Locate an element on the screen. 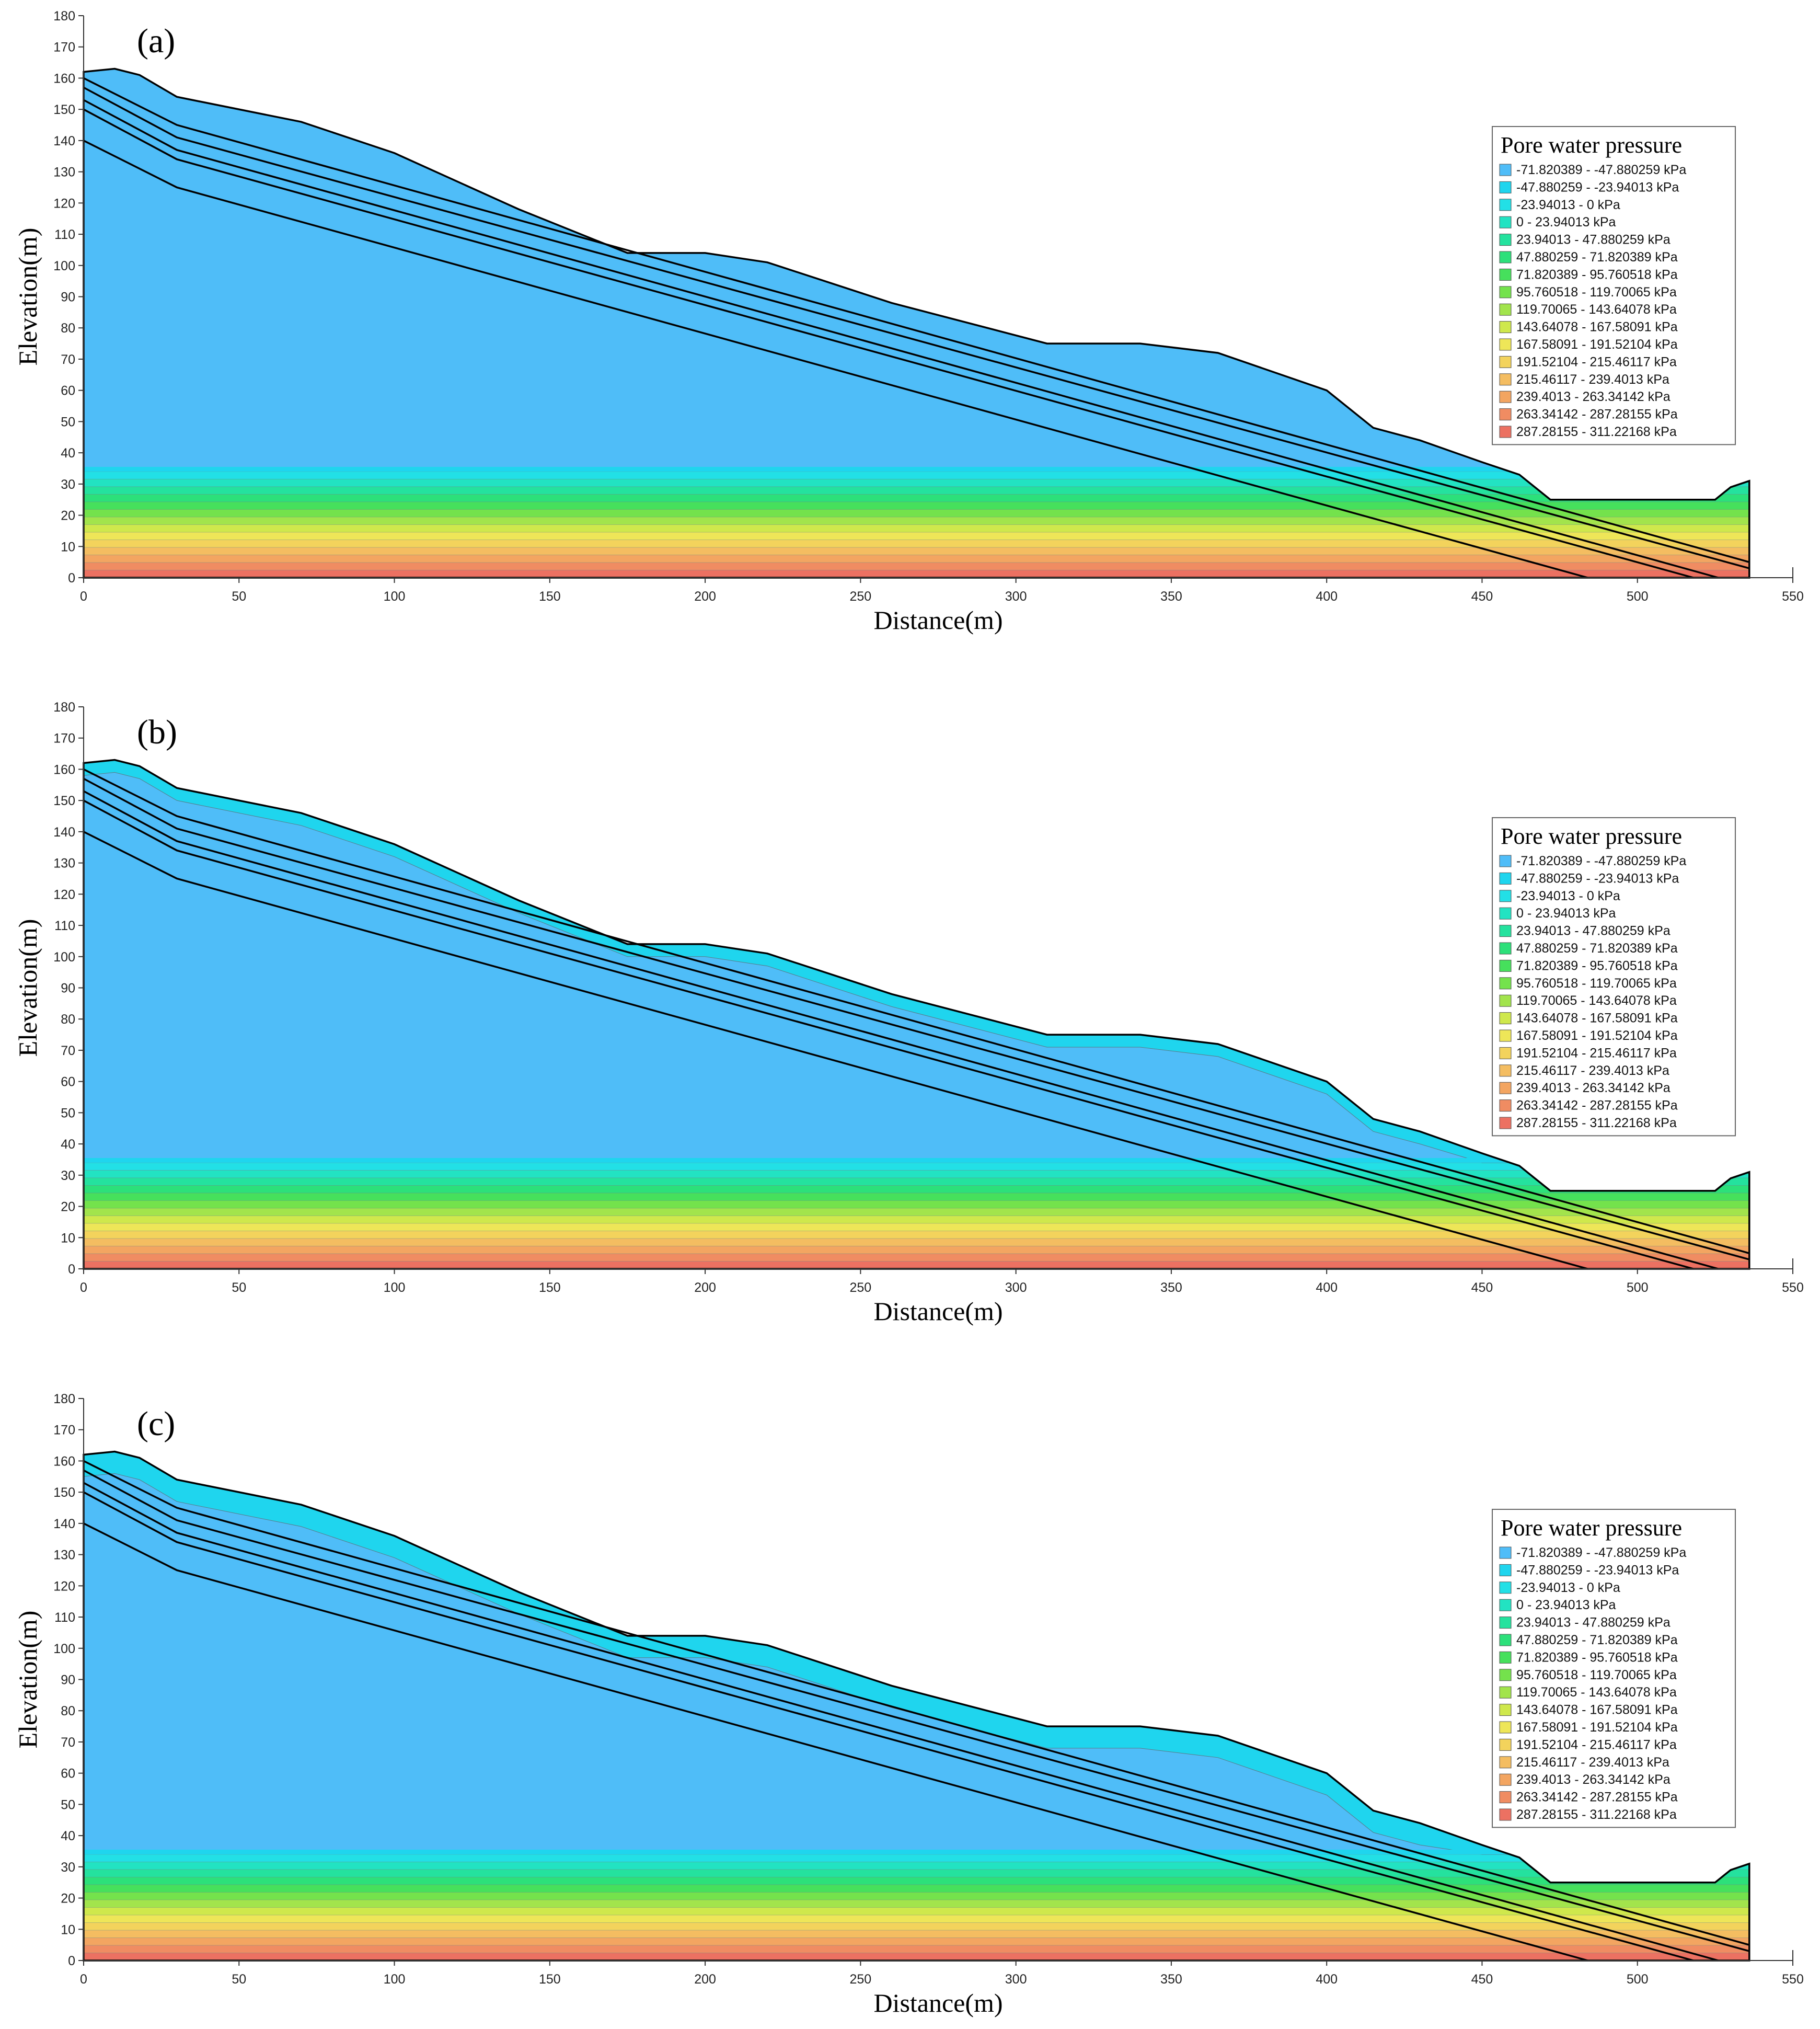 The width and height of the screenshot is (1820, 2029). legend-entry-label: 239.4013 - 263.34142 kPa is located at coordinates (1594, 1780).